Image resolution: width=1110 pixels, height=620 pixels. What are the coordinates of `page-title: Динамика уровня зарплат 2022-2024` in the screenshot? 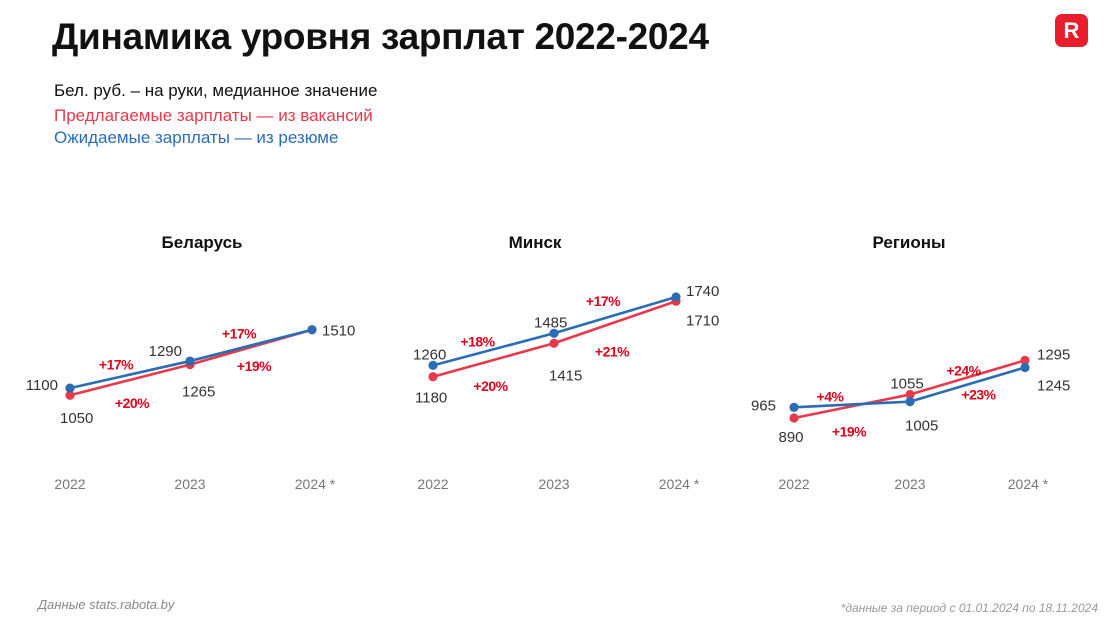 It's located at (380, 36).